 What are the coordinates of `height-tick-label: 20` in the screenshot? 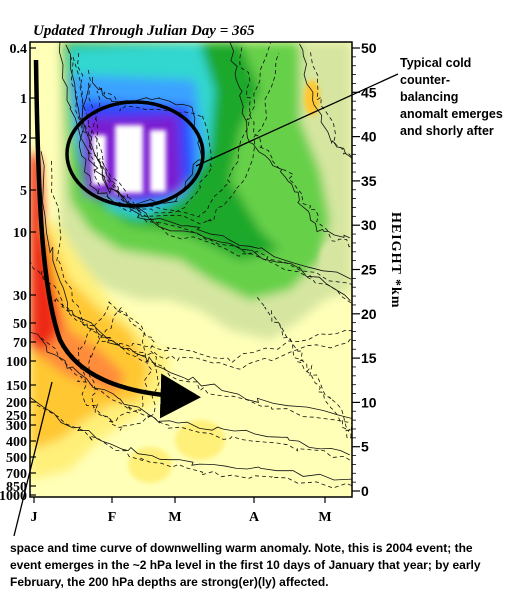 It's located at (369, 314).